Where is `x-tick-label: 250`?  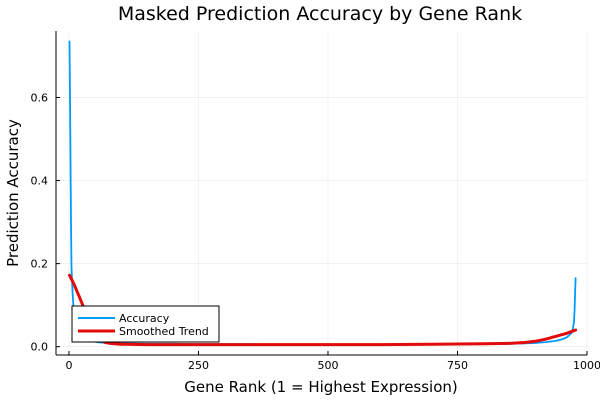 x-tick-label: 250 is located at coordinates (198, 365).